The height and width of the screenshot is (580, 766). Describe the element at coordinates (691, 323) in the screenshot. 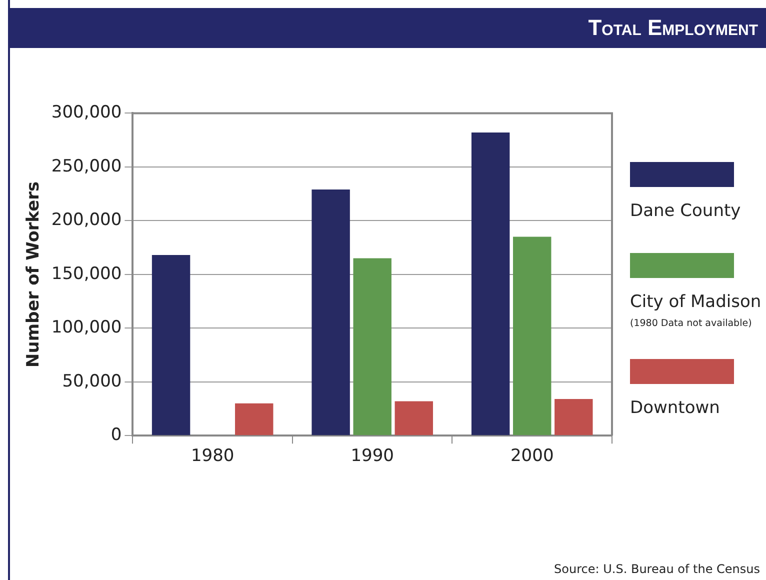

I see `text: (1980 Data not available)` at that location.